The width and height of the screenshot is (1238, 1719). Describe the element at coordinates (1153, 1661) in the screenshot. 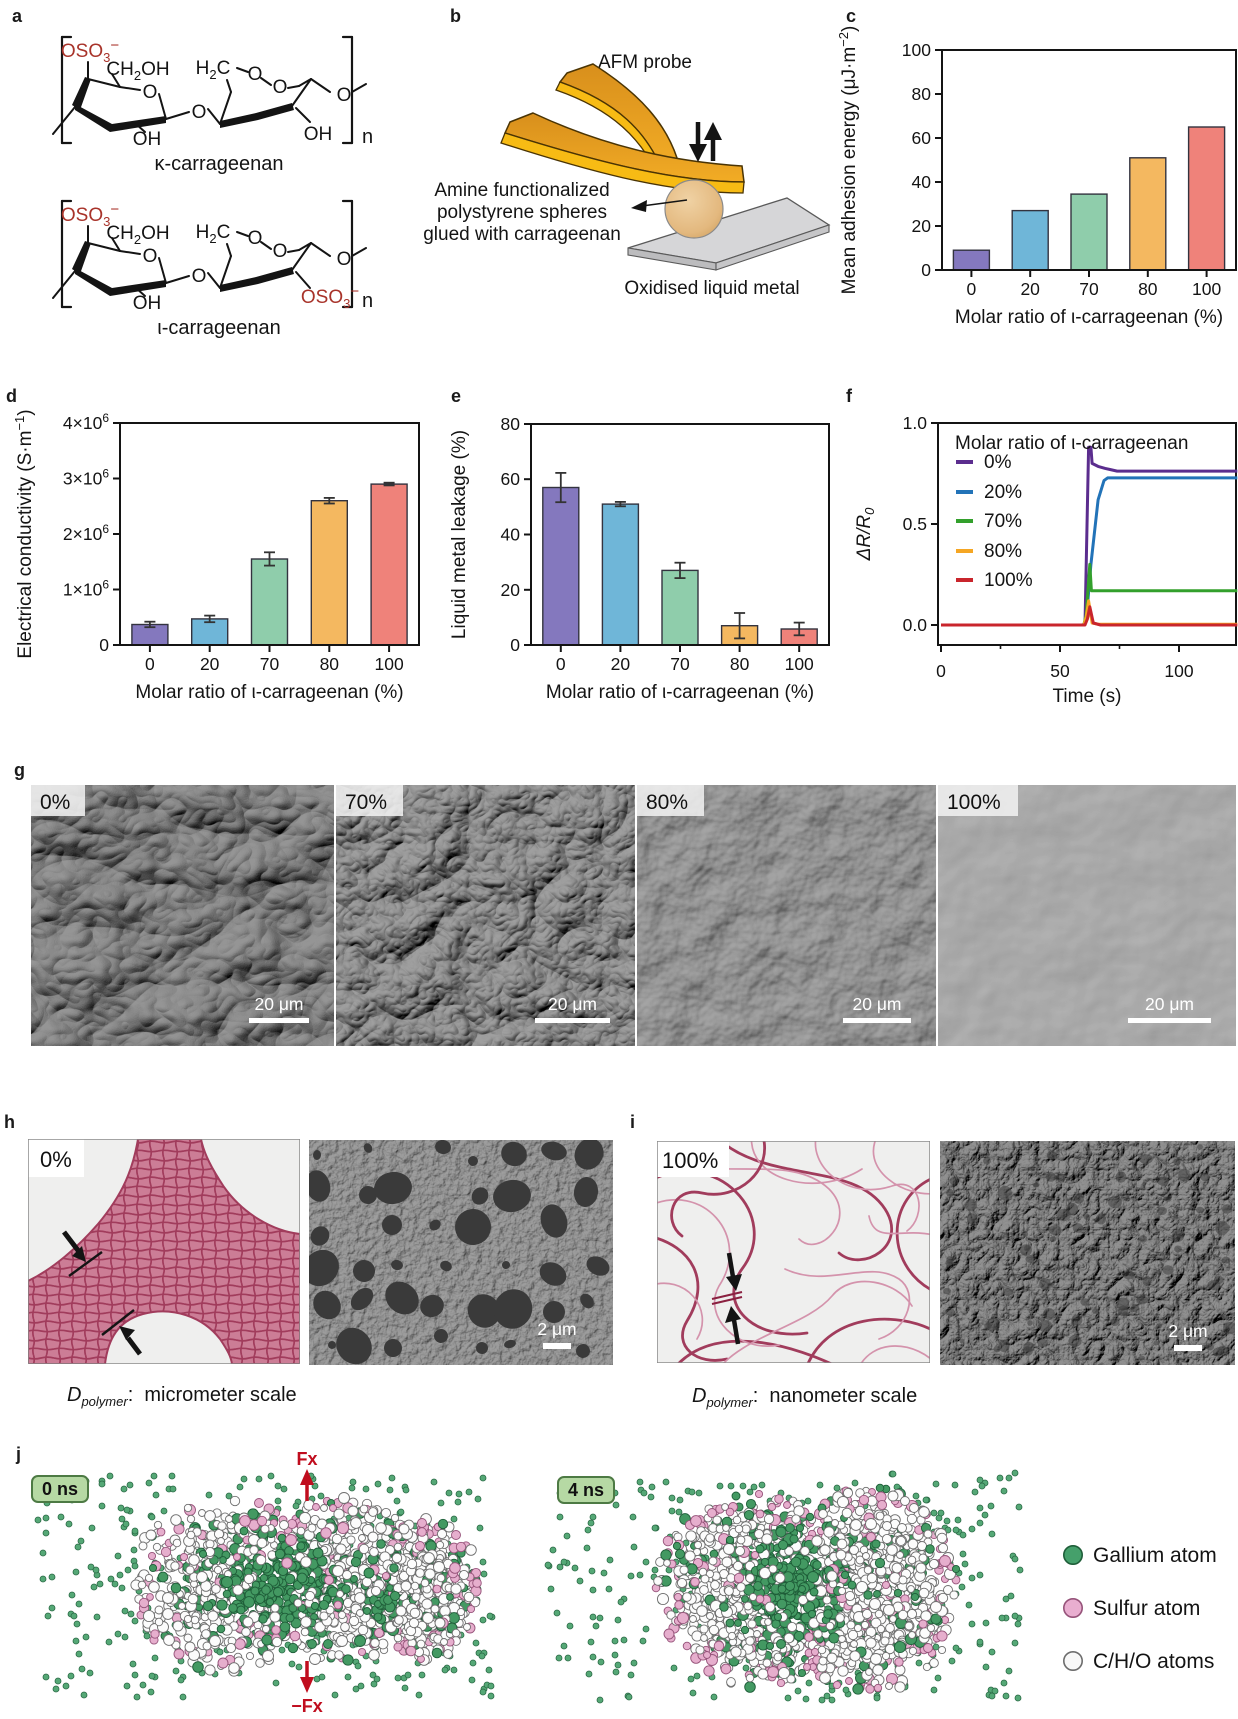

I see `svg-text: C/H/O atoms` at that location.